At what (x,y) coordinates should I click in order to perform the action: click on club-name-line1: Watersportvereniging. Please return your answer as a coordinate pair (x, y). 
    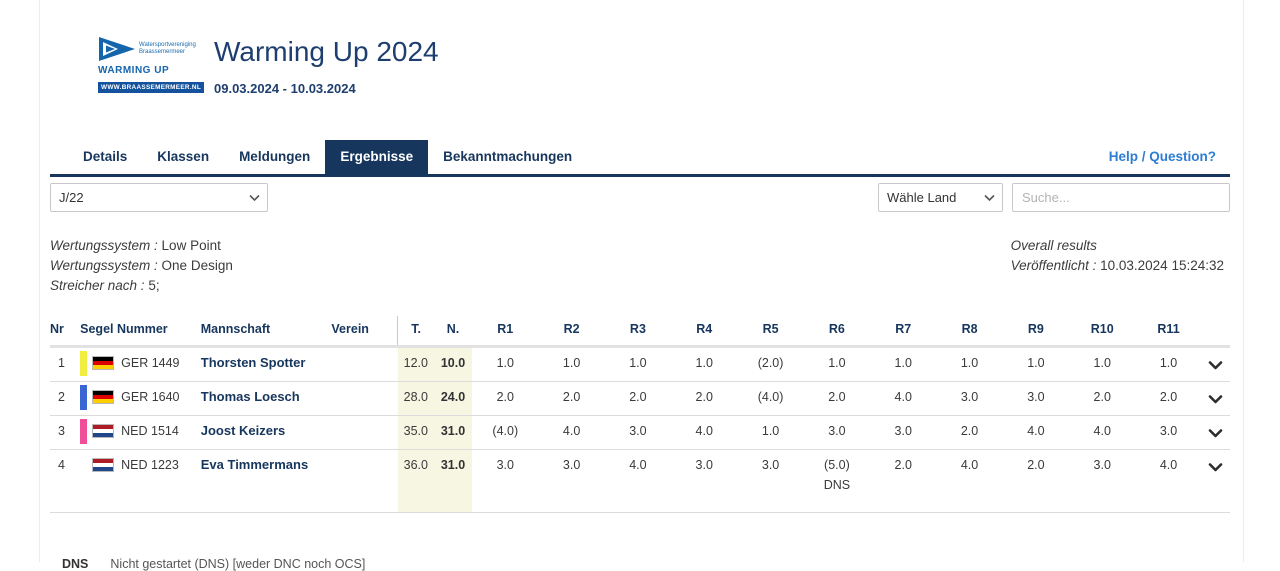
    Looking at the image, I should click on (167, 45).